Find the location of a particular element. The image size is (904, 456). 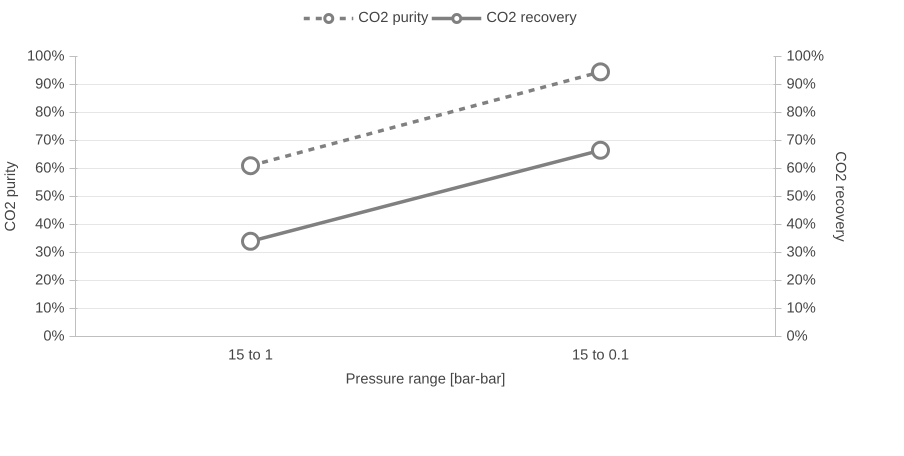

x-axis-title: Pressure range [bar-bar] is located at coordinates (426, 380).